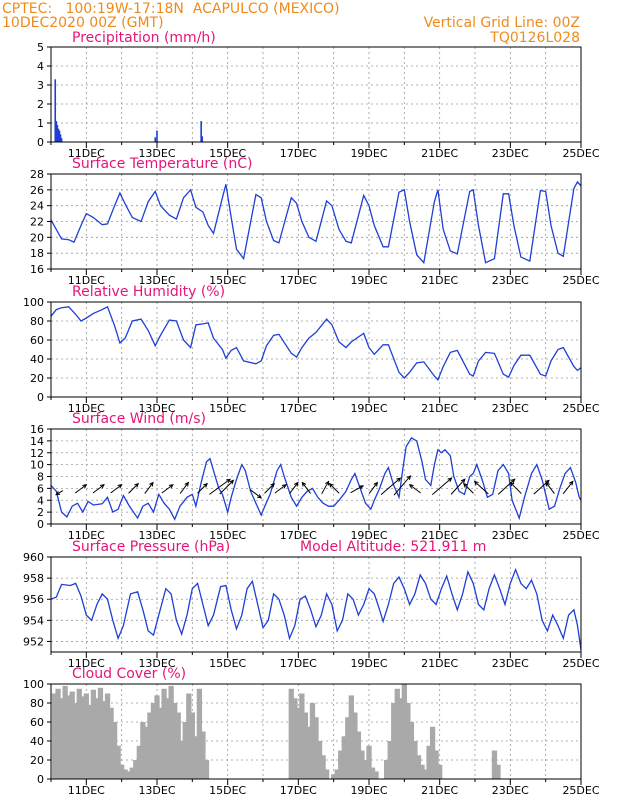 The image size is (618, 800). Describe the element at coordinates (510, 663) in the screenshot. I see `pressure-xtick-label: 23DEC` at that location.